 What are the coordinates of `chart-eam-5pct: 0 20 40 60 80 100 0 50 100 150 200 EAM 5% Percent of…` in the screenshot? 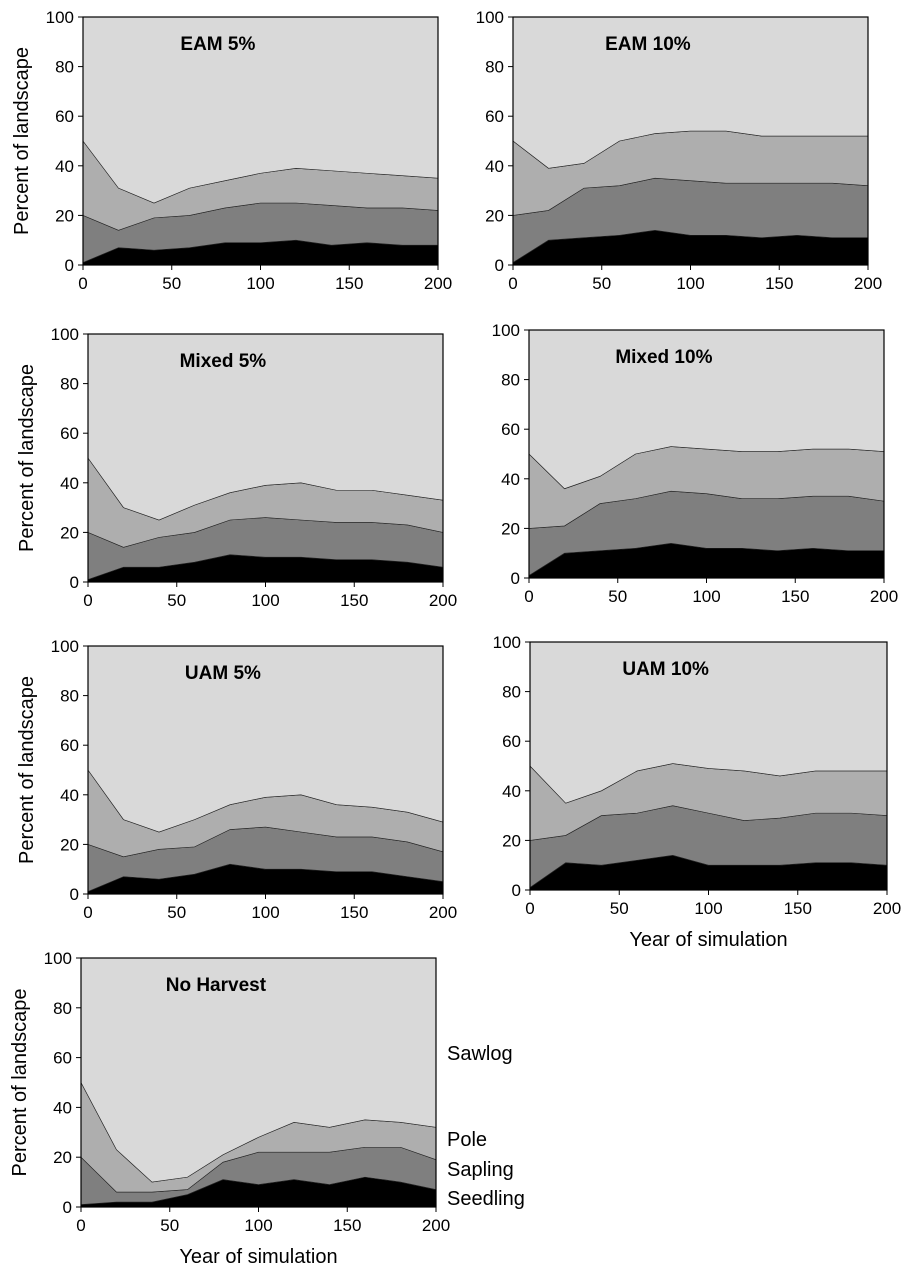 It's located at (231, 150).